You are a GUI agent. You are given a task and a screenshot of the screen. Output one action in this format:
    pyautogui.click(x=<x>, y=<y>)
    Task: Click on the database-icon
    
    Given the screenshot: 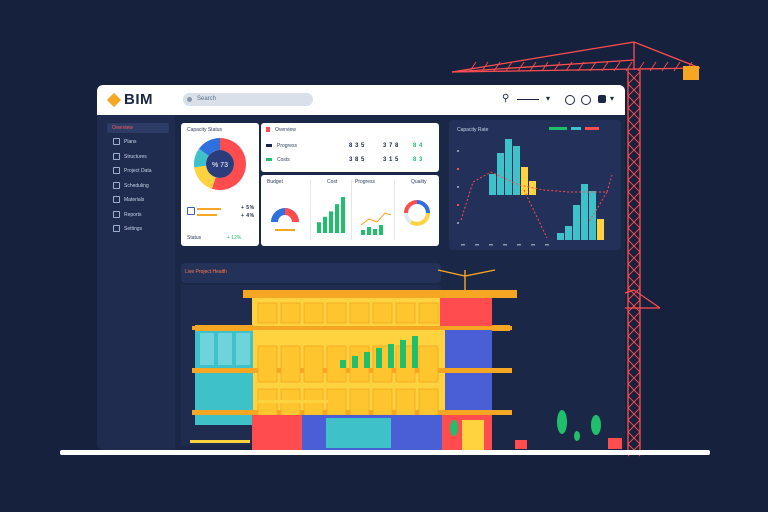 What is the action you would take?
    pyautogui.click(x=116, y=171)
    